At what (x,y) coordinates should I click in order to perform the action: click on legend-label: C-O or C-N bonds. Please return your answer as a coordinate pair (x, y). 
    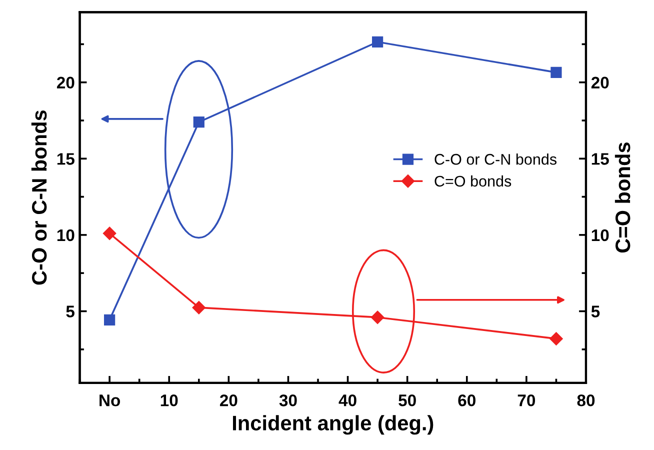
    Looking at the image, I should click on (495, 159).